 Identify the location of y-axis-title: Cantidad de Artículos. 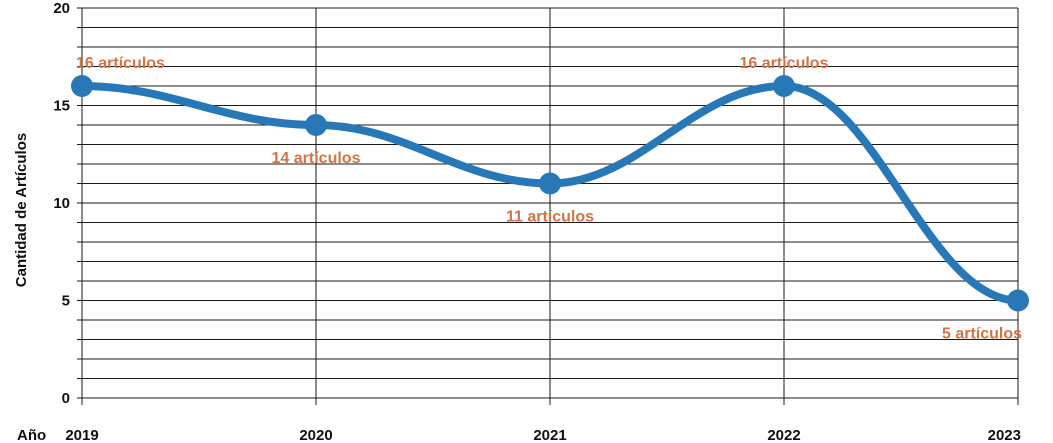
(21, 210).